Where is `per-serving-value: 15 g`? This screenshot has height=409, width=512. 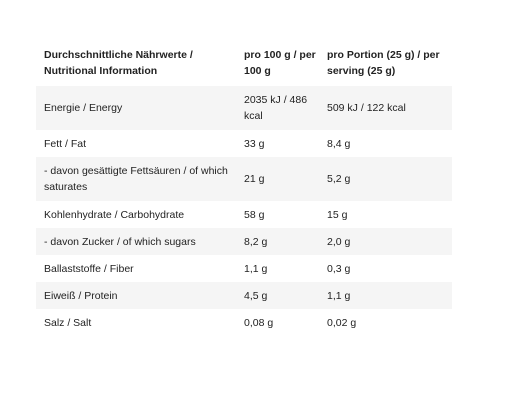
per-serving-value: 15 g is located at coordinates (337, 214).